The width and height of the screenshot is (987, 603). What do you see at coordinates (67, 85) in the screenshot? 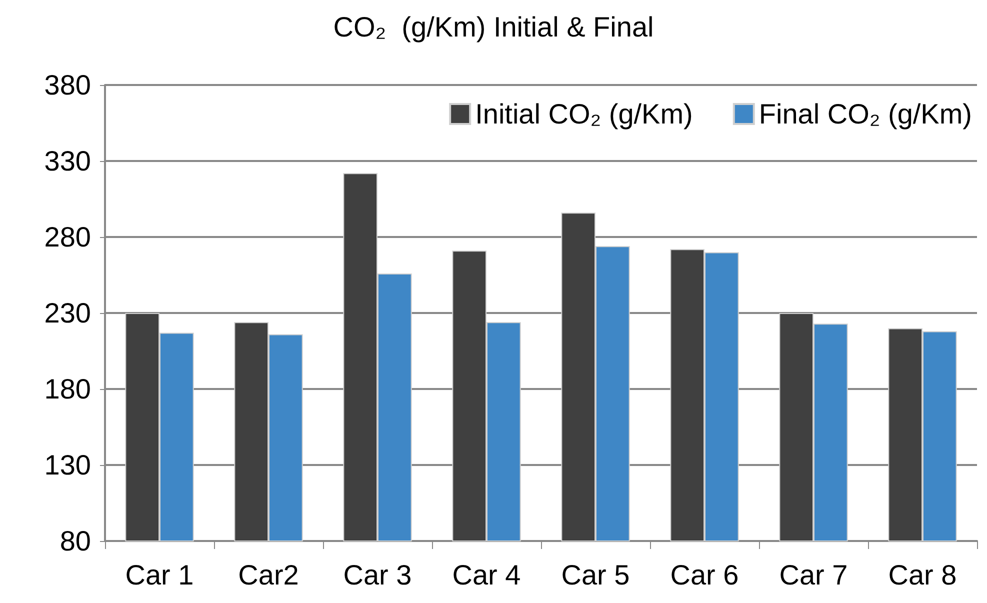
I see `y-tick-label: 380` at bounding box center [67, 85].